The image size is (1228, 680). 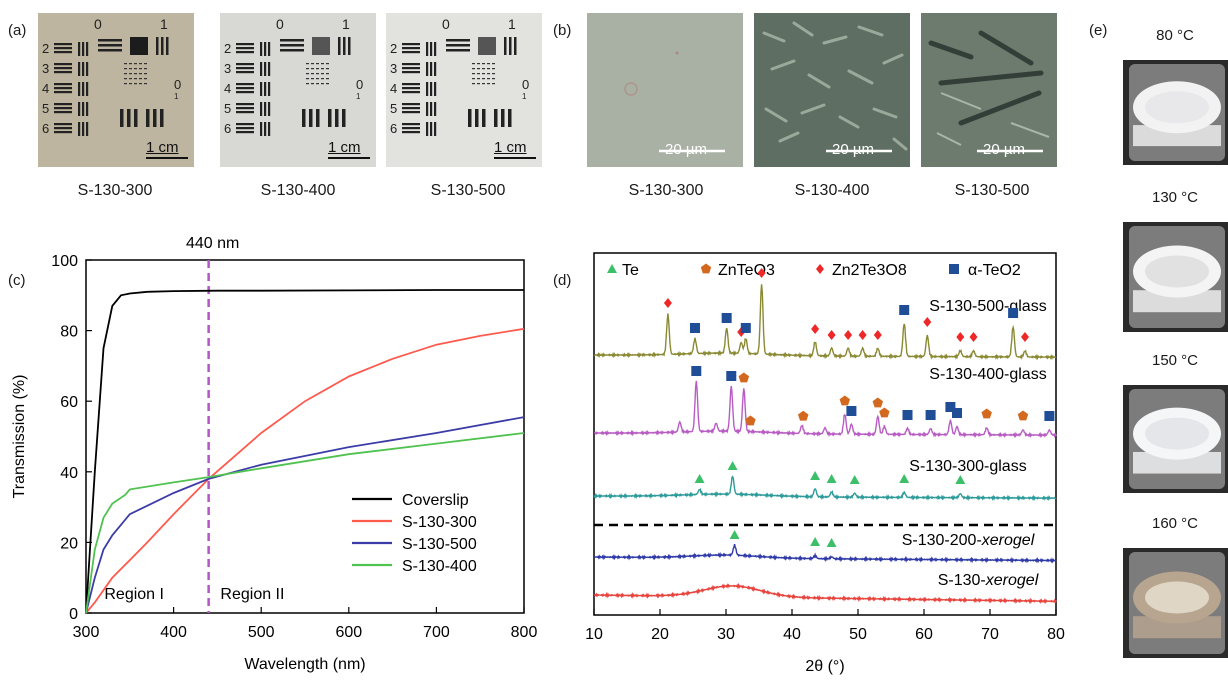 What do you see at coordinates (1177, 627) in the screenshot?
I see `gel-side` at bounding box center [1177, 627].